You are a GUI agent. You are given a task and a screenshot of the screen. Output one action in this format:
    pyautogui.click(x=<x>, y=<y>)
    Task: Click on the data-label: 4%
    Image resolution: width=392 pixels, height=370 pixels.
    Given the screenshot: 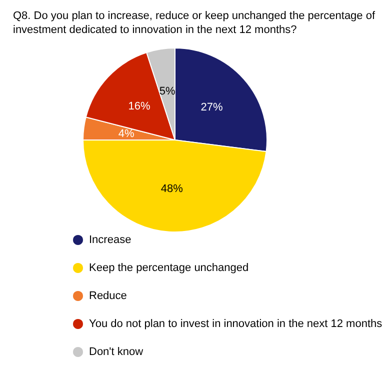 What is the action you would take?
    pyautogui.click(x=126, y=134)
    